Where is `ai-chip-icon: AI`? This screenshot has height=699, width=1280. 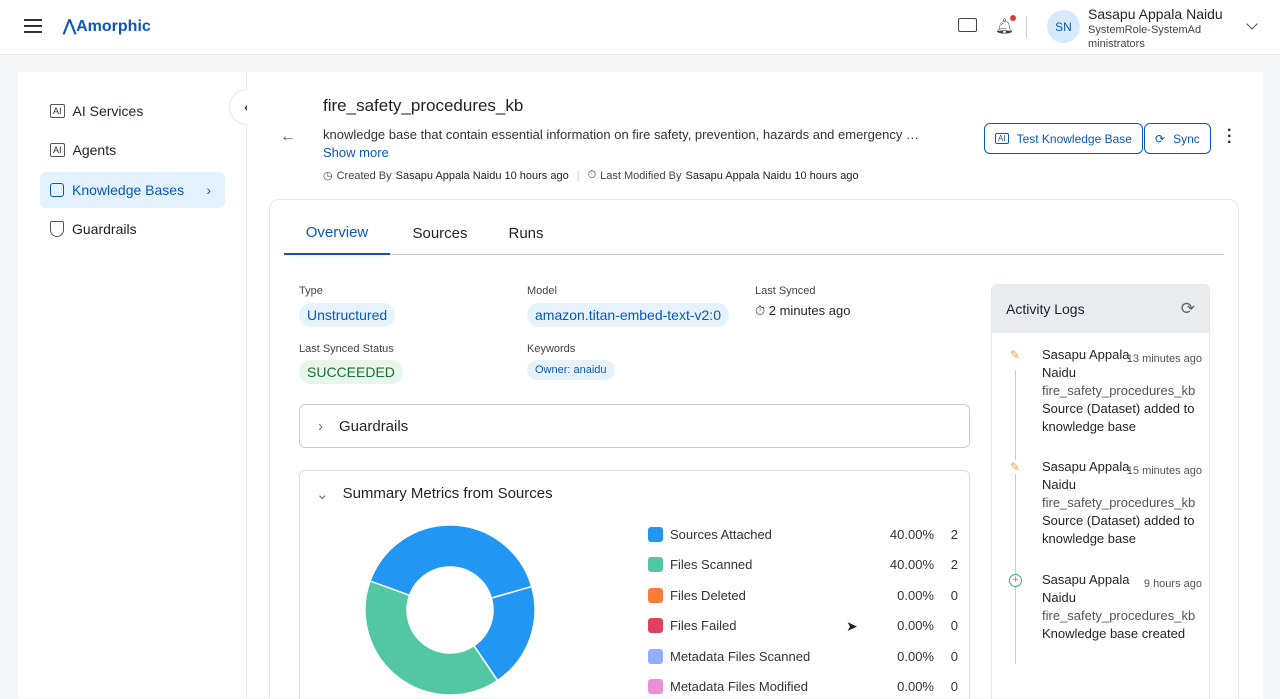
ai-chip-icon: AI is located at coordinates (57, 150).